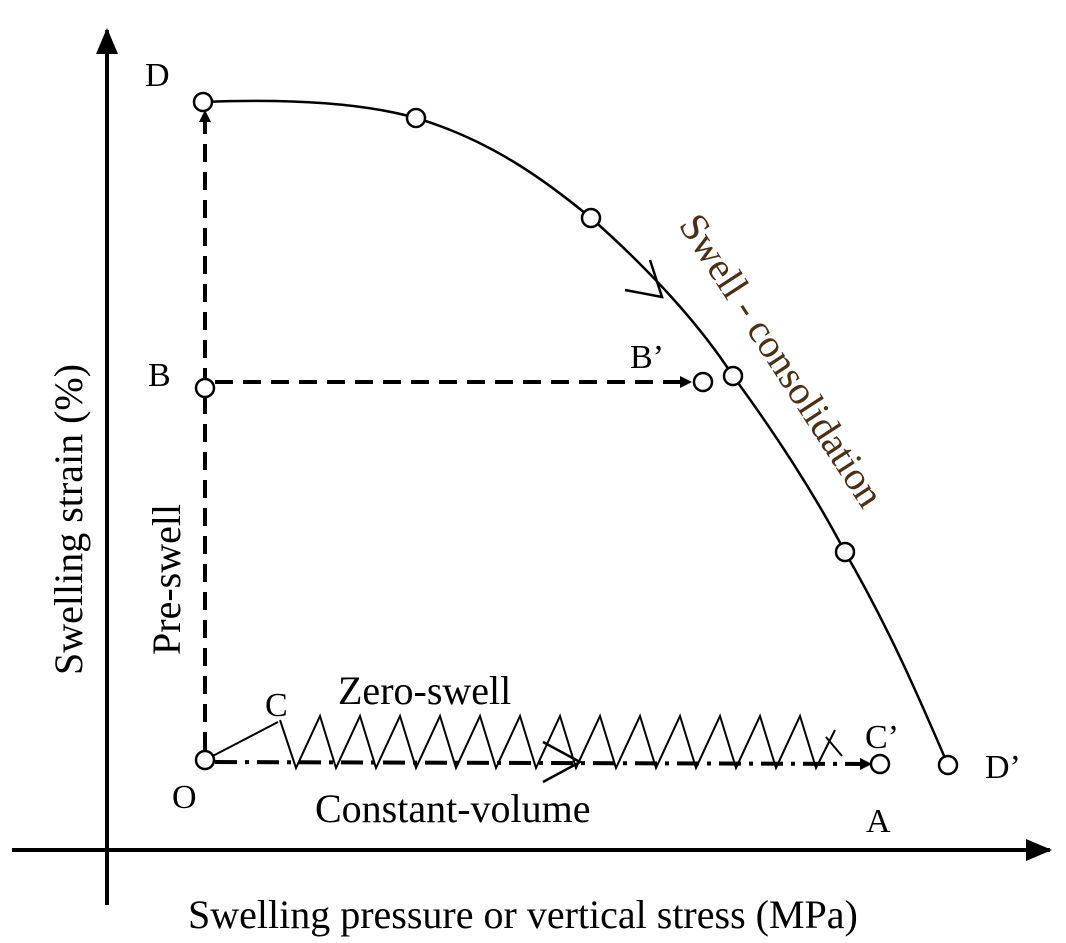 The image size is (1066, 943). What do you see at coordinates (453, 808) in the screenshot?
I see `path-label: Constant-volume` at bounding box center [453, 808].